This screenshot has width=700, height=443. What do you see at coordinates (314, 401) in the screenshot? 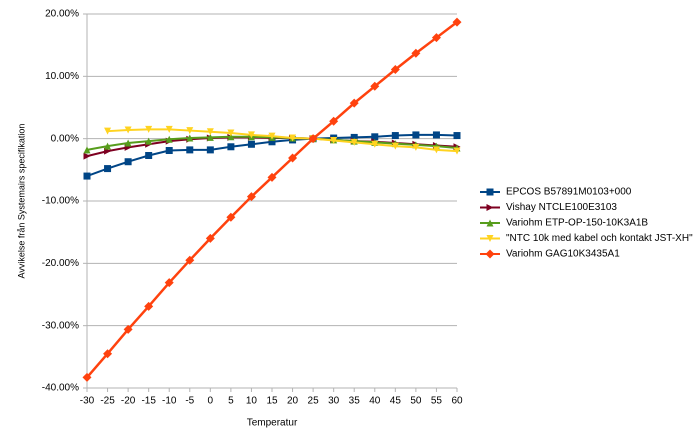
I see `x-tick-label: 25` at bounding box center [314, 401].